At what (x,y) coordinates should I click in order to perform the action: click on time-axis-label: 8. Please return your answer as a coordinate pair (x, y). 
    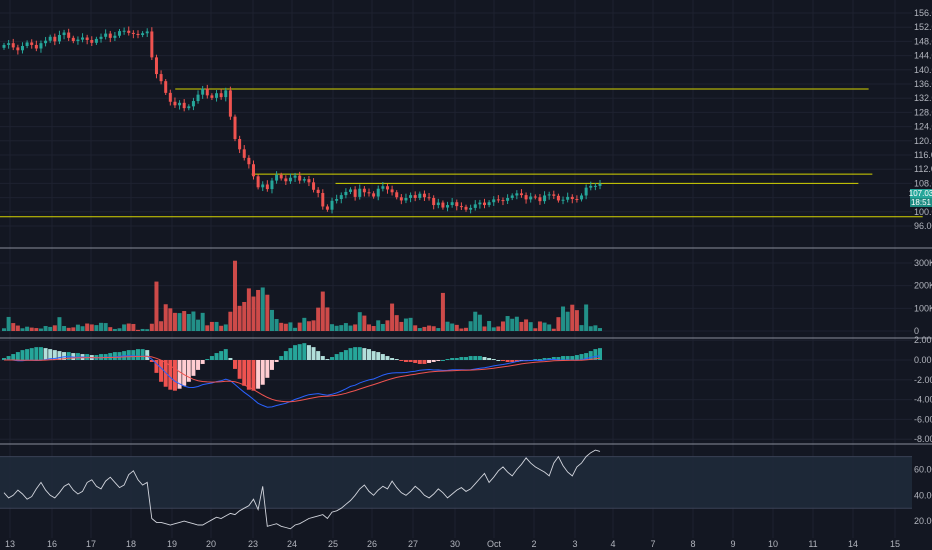
    Looking at the image, I should click on (692, 544).